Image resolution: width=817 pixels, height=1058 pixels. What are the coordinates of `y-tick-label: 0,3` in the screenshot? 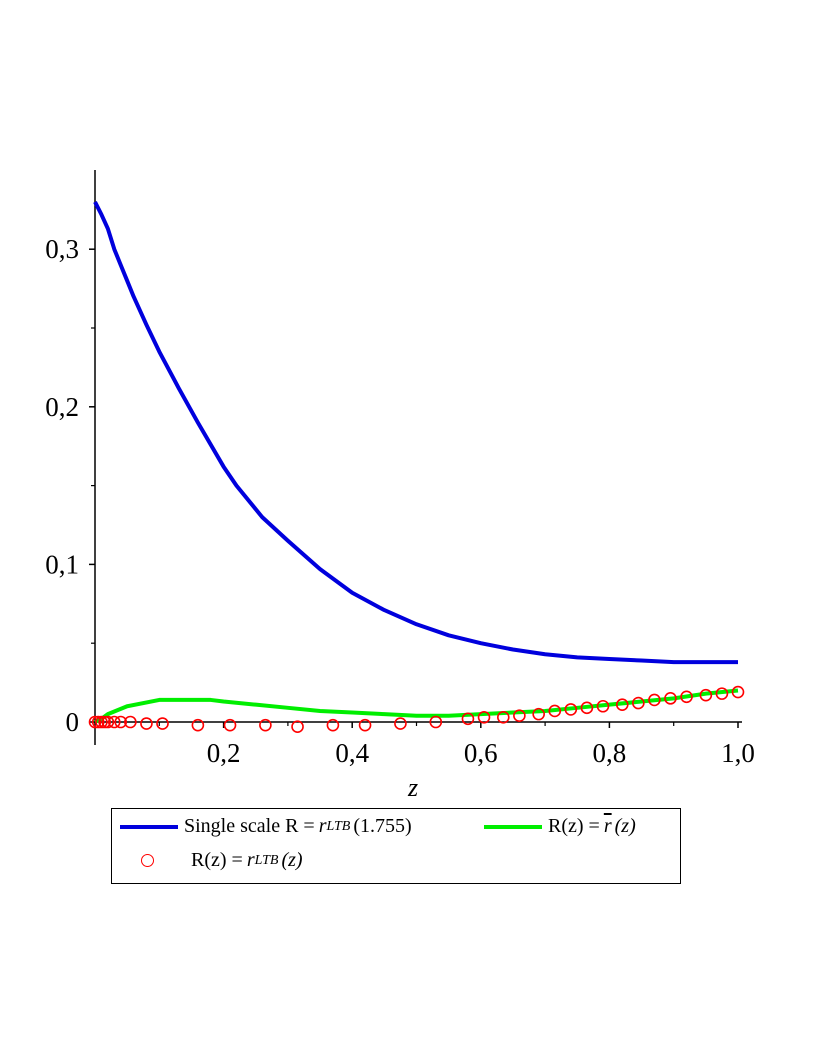 It's located at (62, 249).